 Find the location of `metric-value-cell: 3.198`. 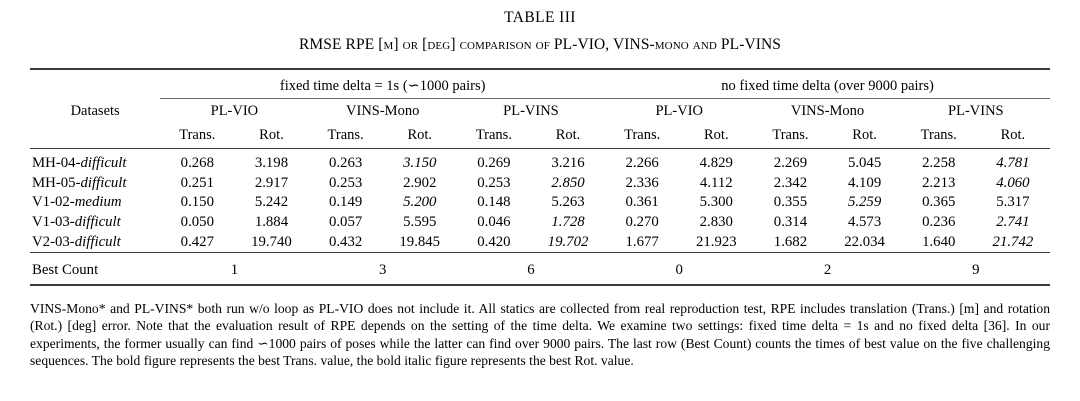

metric-value-cell: 3.198 is located at coordinates (271, 163).